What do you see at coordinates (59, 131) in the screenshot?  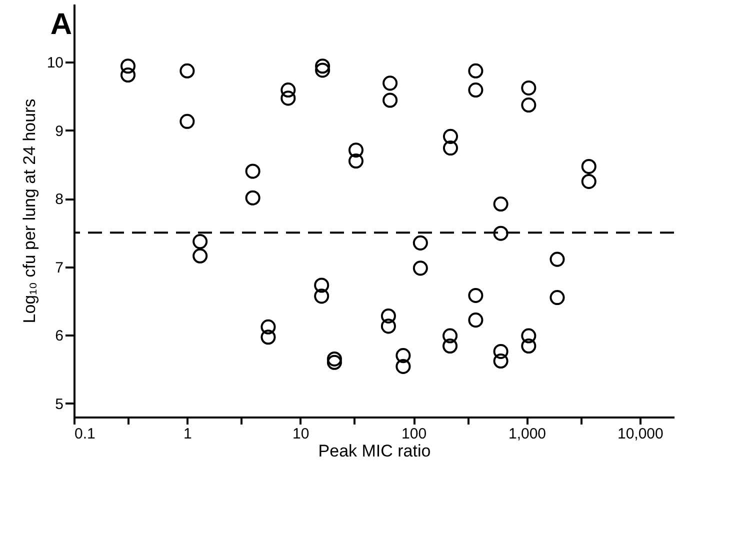 I see `y-tick-label: 9` at bounding box center [59, 131].